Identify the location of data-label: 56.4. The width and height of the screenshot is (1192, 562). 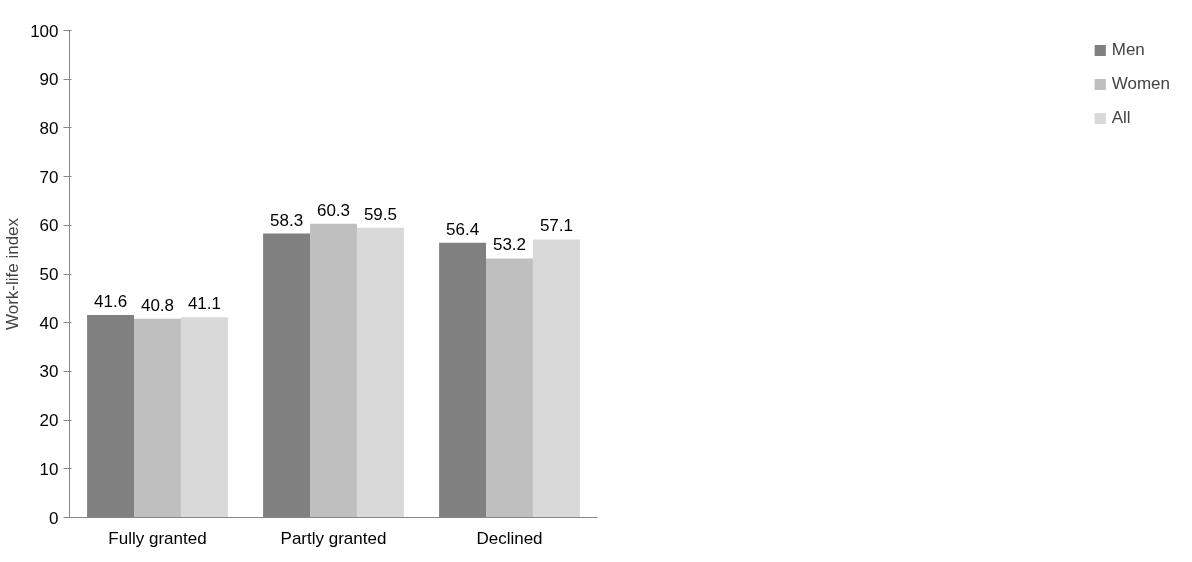
(463, 229).